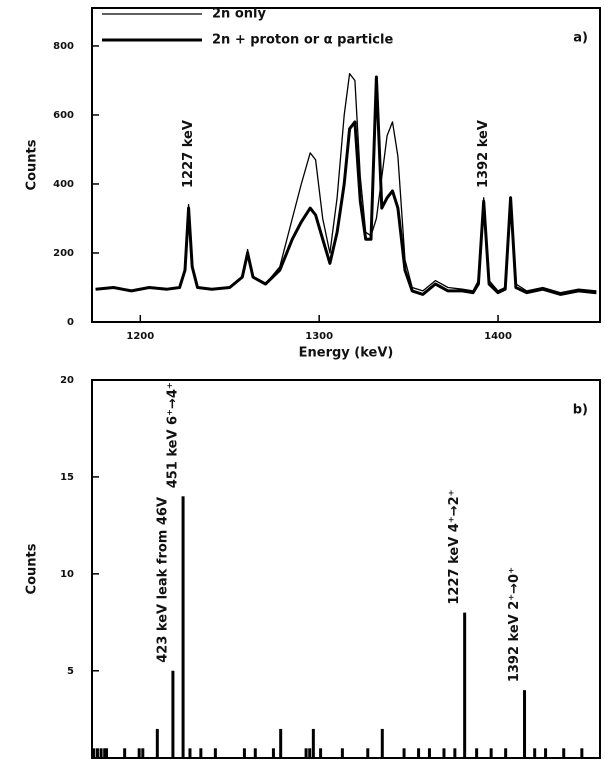 The image size is (605, 774). What do you see at coordinates (63, 115) in the screenshot?
I see `y-tick-label: 600` at bounding box center [63, 115].